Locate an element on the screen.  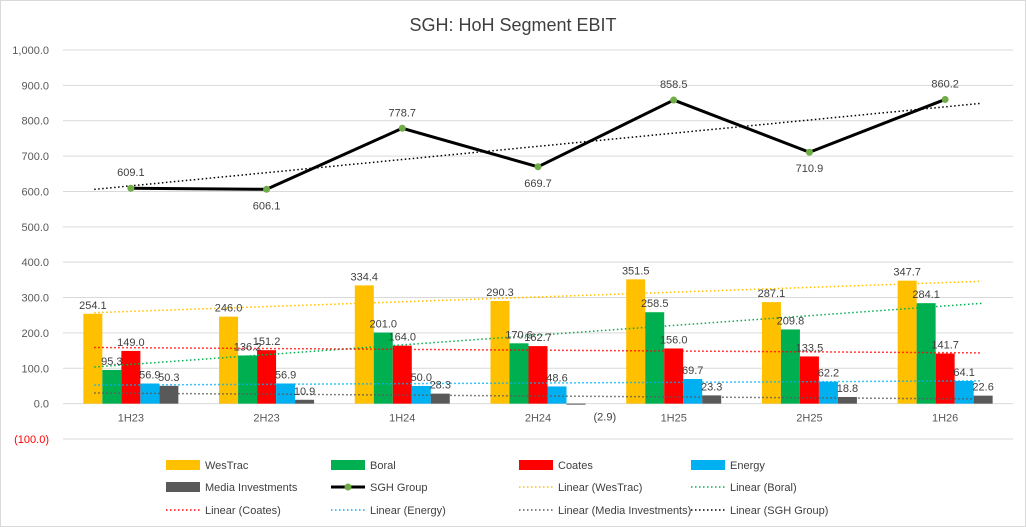
bar-coates-2h24 is located at coordinates (538, 375).